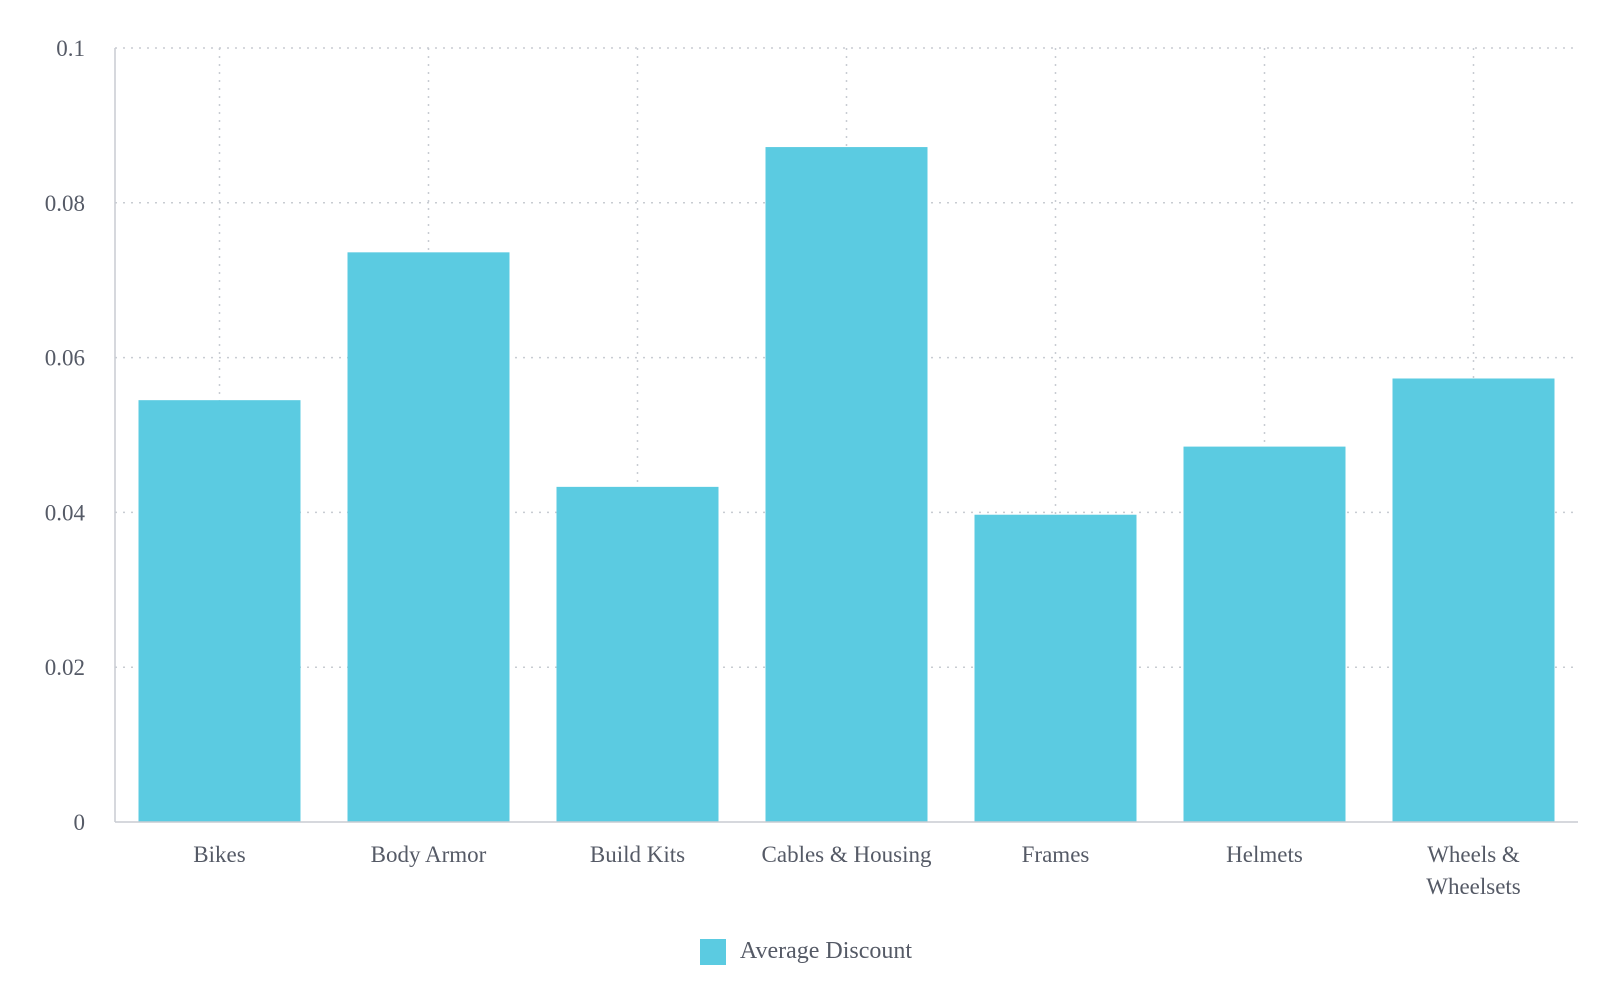  I want to click on legend-swatch, so click(712, 951).